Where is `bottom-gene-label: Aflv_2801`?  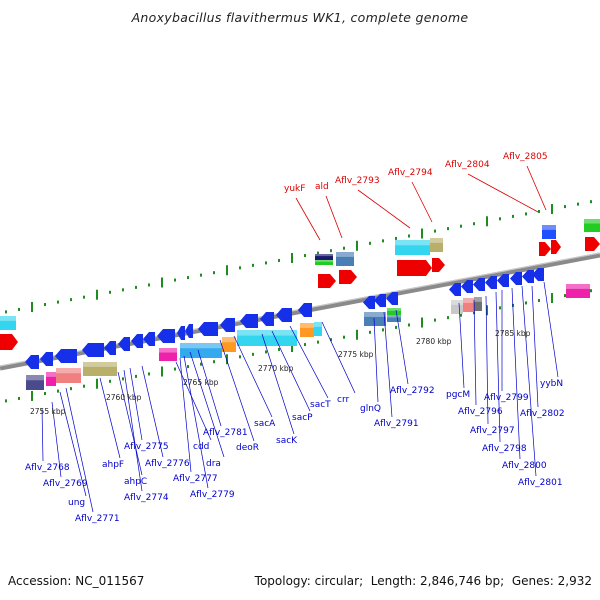
bottom-gene-label: Aflv_2801 is located at coordinates (540, 483).